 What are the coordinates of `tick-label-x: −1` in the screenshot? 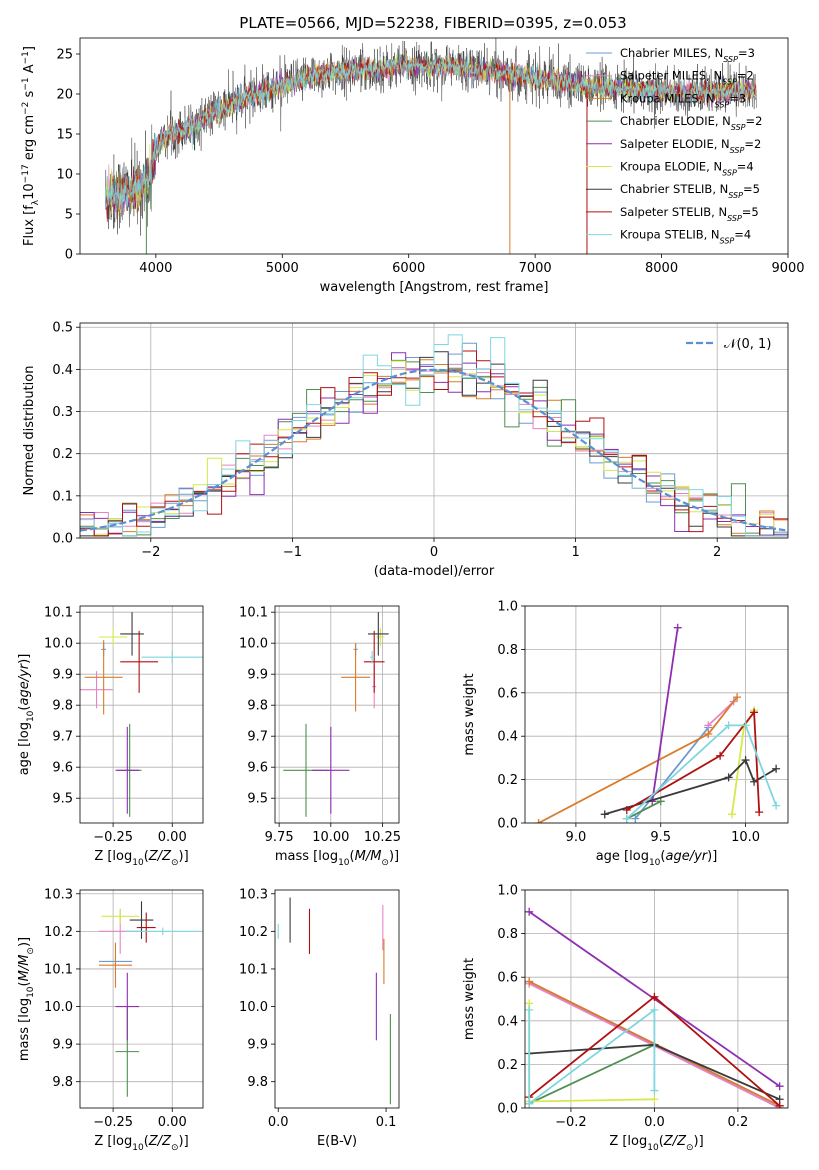 It's located at (292, 552).